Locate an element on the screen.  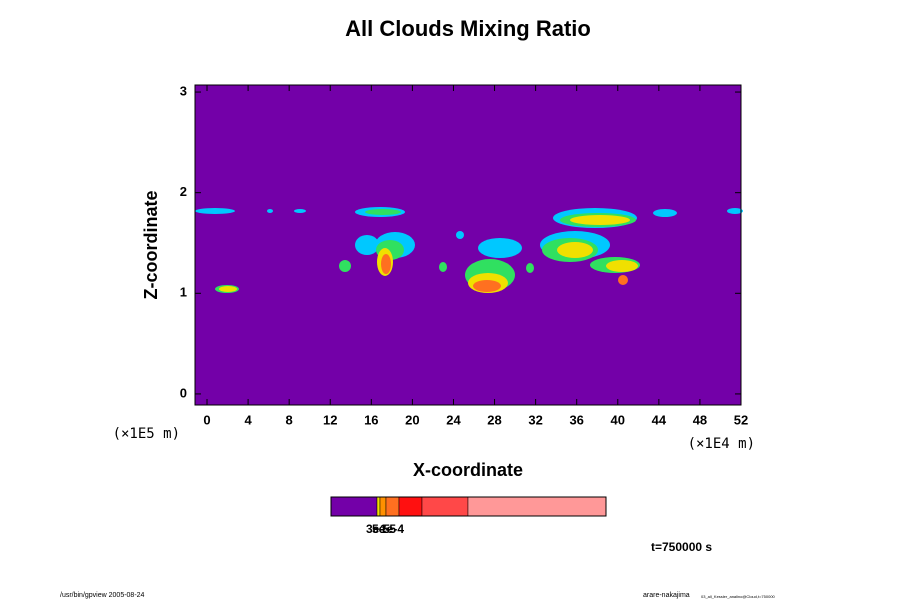
time-label: t=750000 s is located at coordinates (681, 547).